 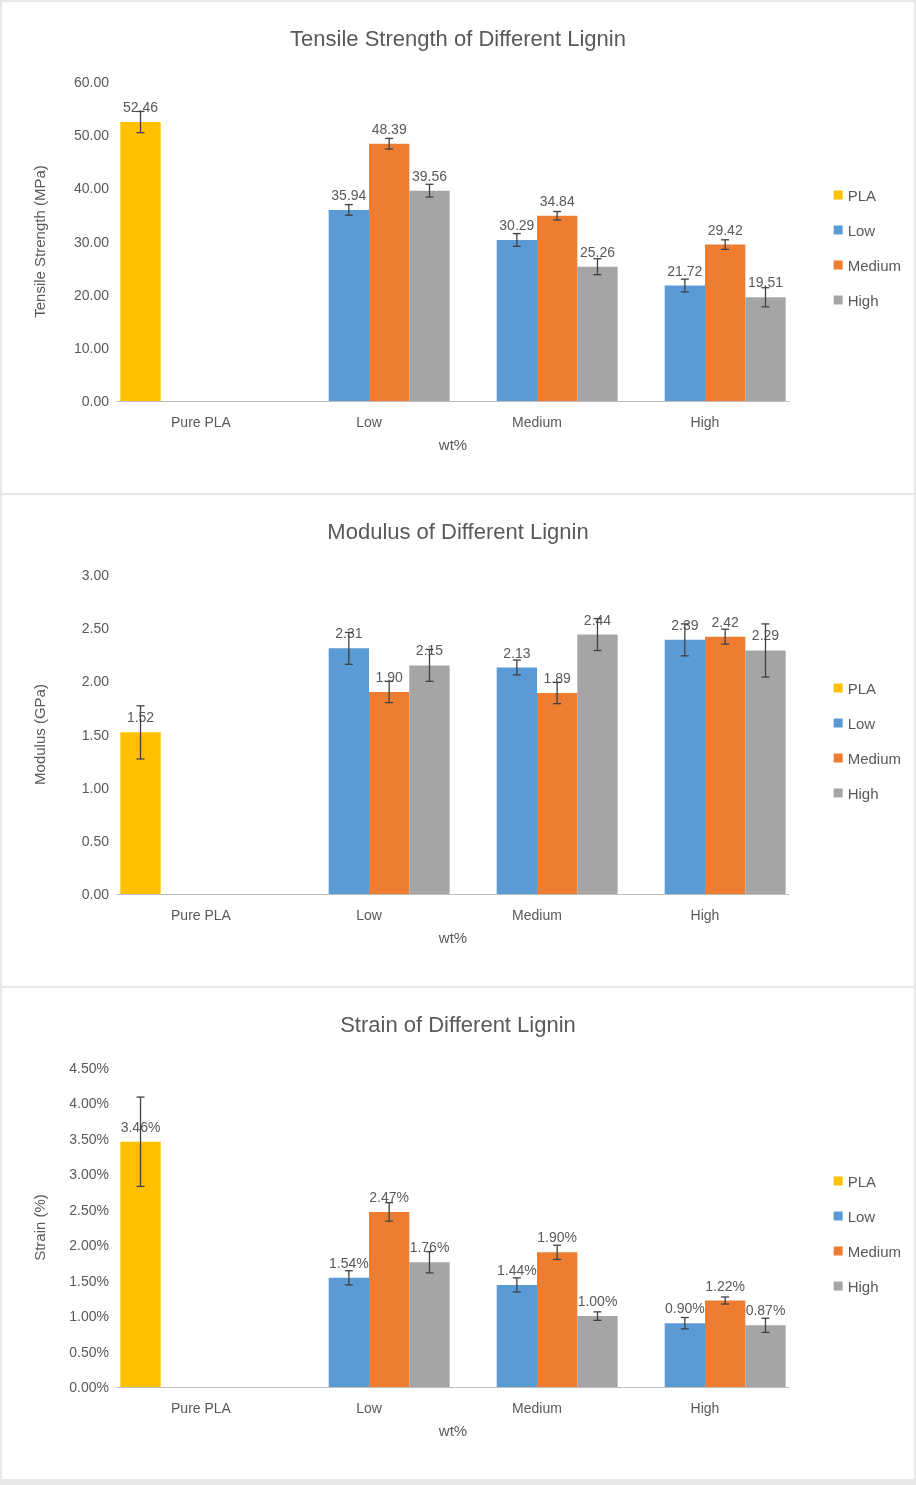 What do you see at coordinates (91, 135) in the screenshot?
I see `y-tick-label: 50.00` at bounding box center [91, 135].